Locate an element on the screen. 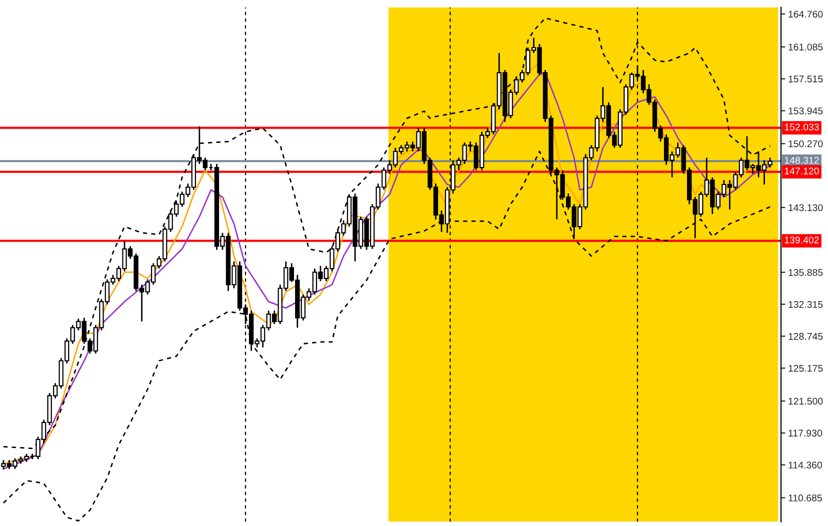 The image size is (828, 526). y-tick-label: 161.085 is located at coordinates (805, 47).